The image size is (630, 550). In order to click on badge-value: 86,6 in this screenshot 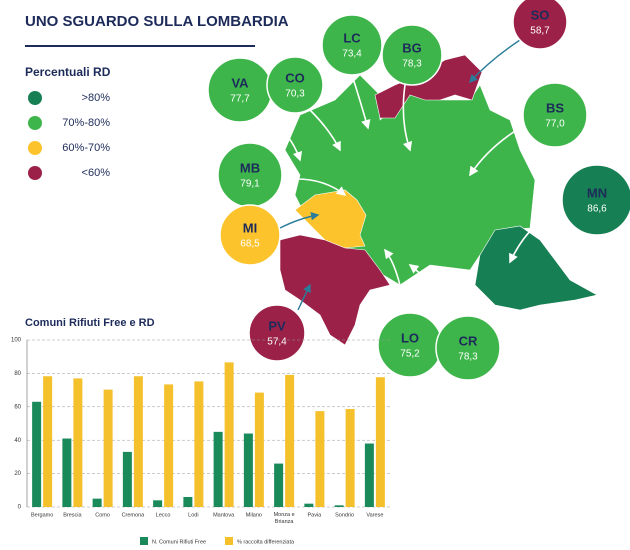, I will do `click(597, 209)`.